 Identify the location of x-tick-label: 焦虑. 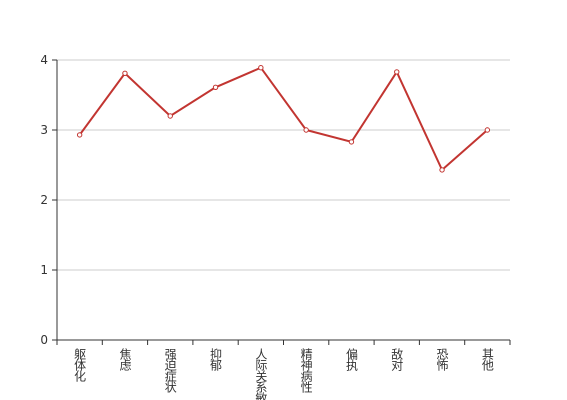
(125, 359).